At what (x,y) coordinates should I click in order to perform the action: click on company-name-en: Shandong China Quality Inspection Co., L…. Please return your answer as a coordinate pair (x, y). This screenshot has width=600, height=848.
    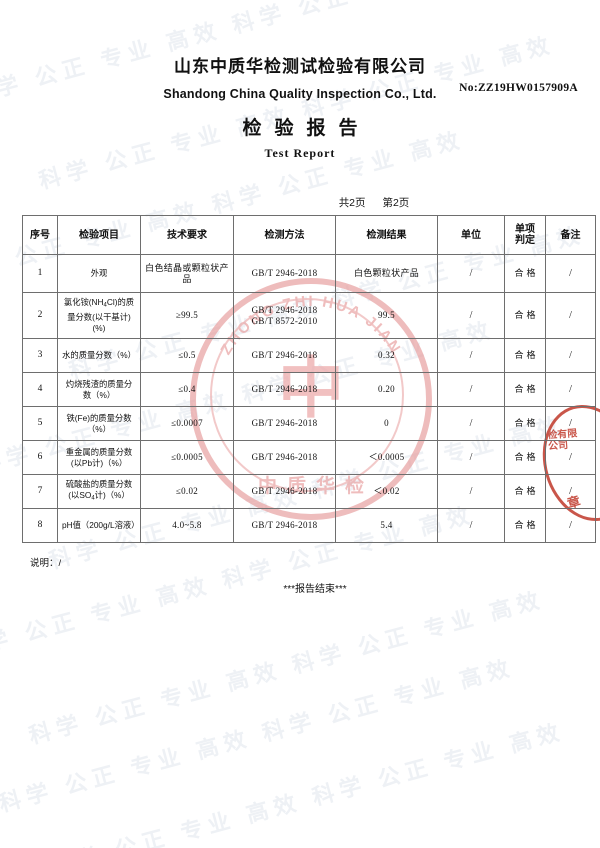
    Looking at the image, I should click on (300, 94).